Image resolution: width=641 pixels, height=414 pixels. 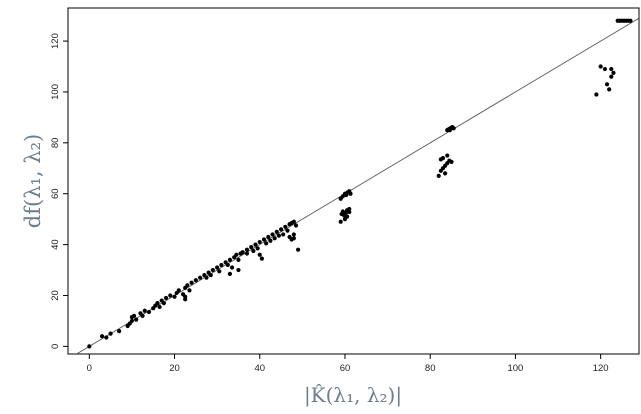 What do you see at coordinates (345, 368) in the screenshot?
I see `x-tick-label: 60` at bounding box center [345, 368].